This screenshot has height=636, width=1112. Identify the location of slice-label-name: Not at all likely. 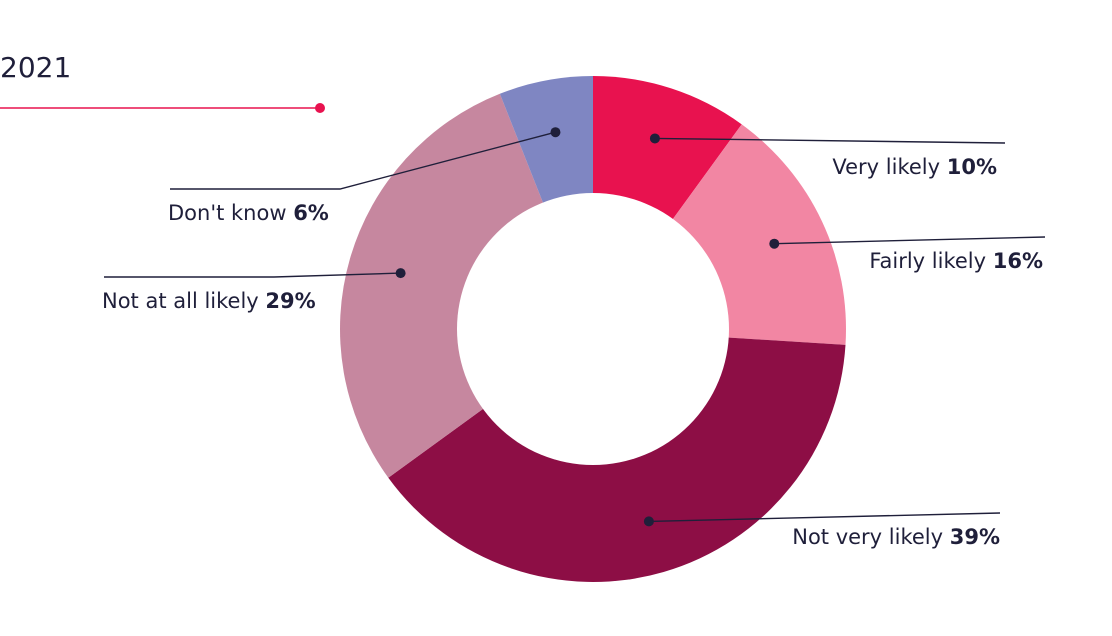
(183, 301).